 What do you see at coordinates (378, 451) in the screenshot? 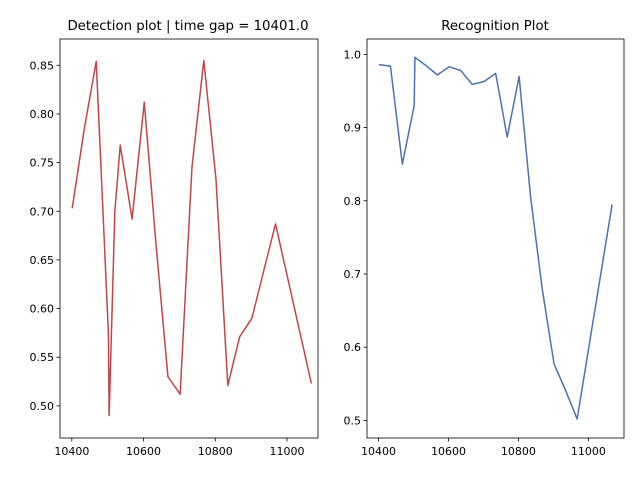
I see `recognition-plot-x-tick-label: 10400` at bounding box center [378, 451].